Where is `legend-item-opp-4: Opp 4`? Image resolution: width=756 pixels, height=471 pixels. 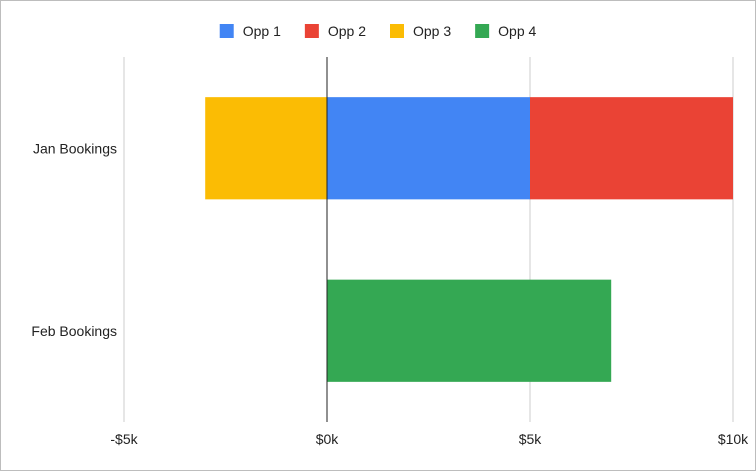
legend-item-opp-4: Opp 4 is located at coordinates (505, 31).